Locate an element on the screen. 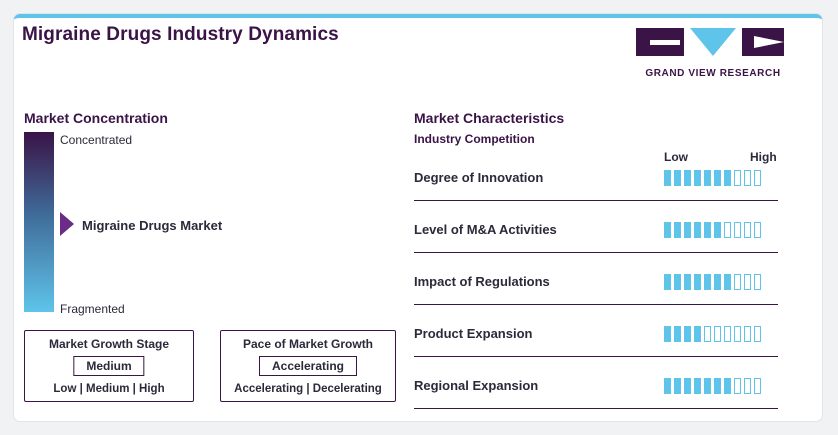 Image resolution: width=838 pixels, height=435 pixels. growth-stage-options: Low | Medium | High is located at coordinates (109, 389).